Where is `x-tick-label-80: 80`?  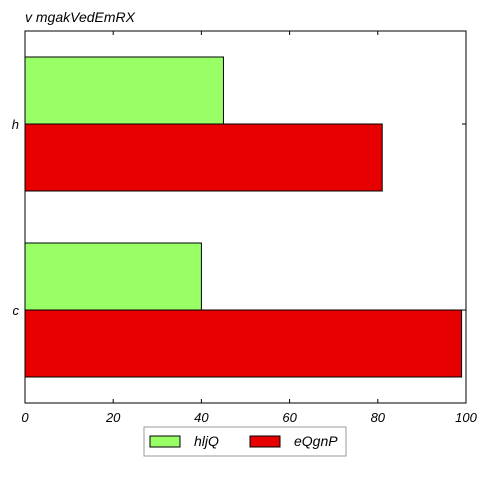
x-tick-label-80: 80 is located at coordinates (378, 417).